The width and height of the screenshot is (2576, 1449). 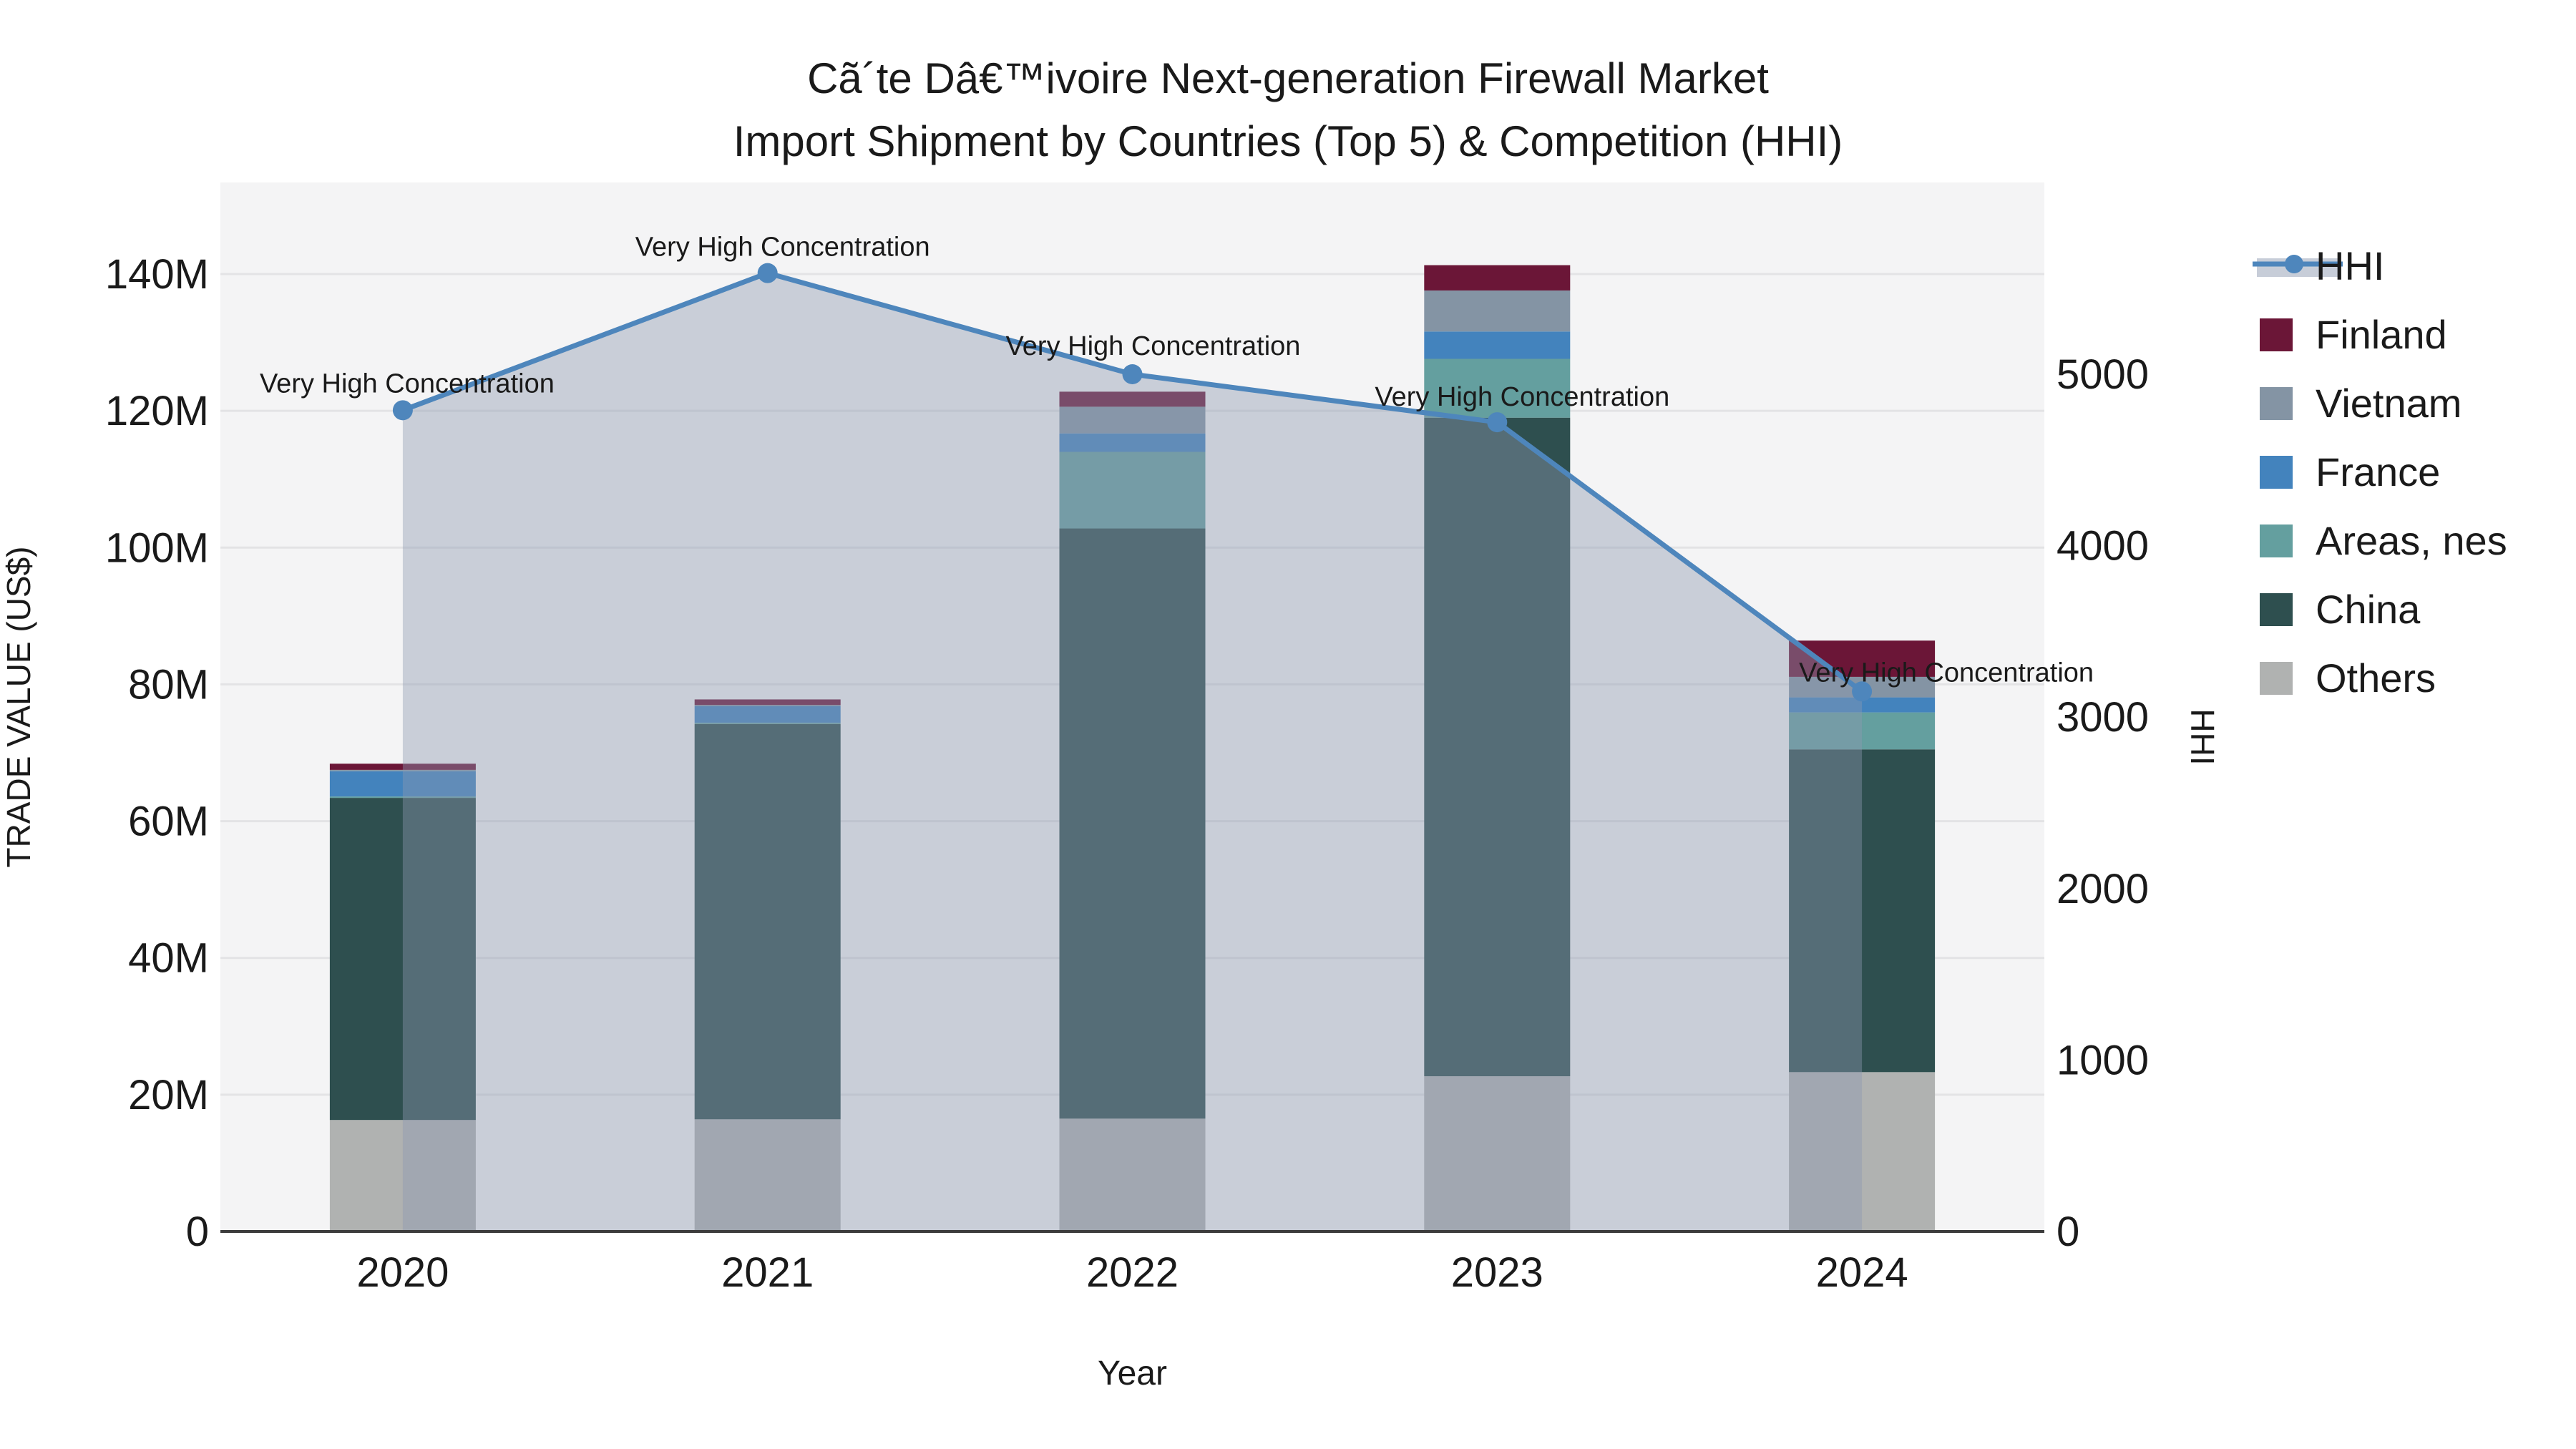 What do you see at coordinates (1132, 1373) in the screenshot?
I see `x-axis-label: Year` at bounding box center [1132, 1373].